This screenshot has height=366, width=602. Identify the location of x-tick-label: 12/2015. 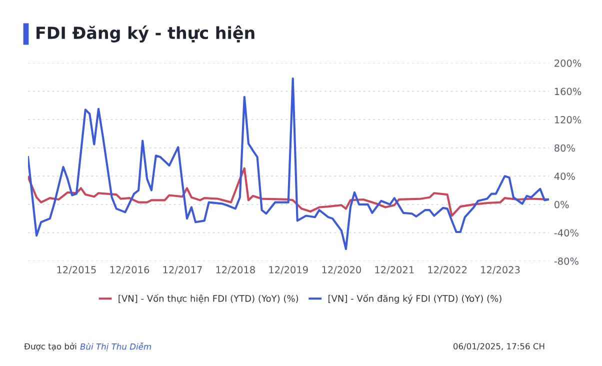
(76, 270).